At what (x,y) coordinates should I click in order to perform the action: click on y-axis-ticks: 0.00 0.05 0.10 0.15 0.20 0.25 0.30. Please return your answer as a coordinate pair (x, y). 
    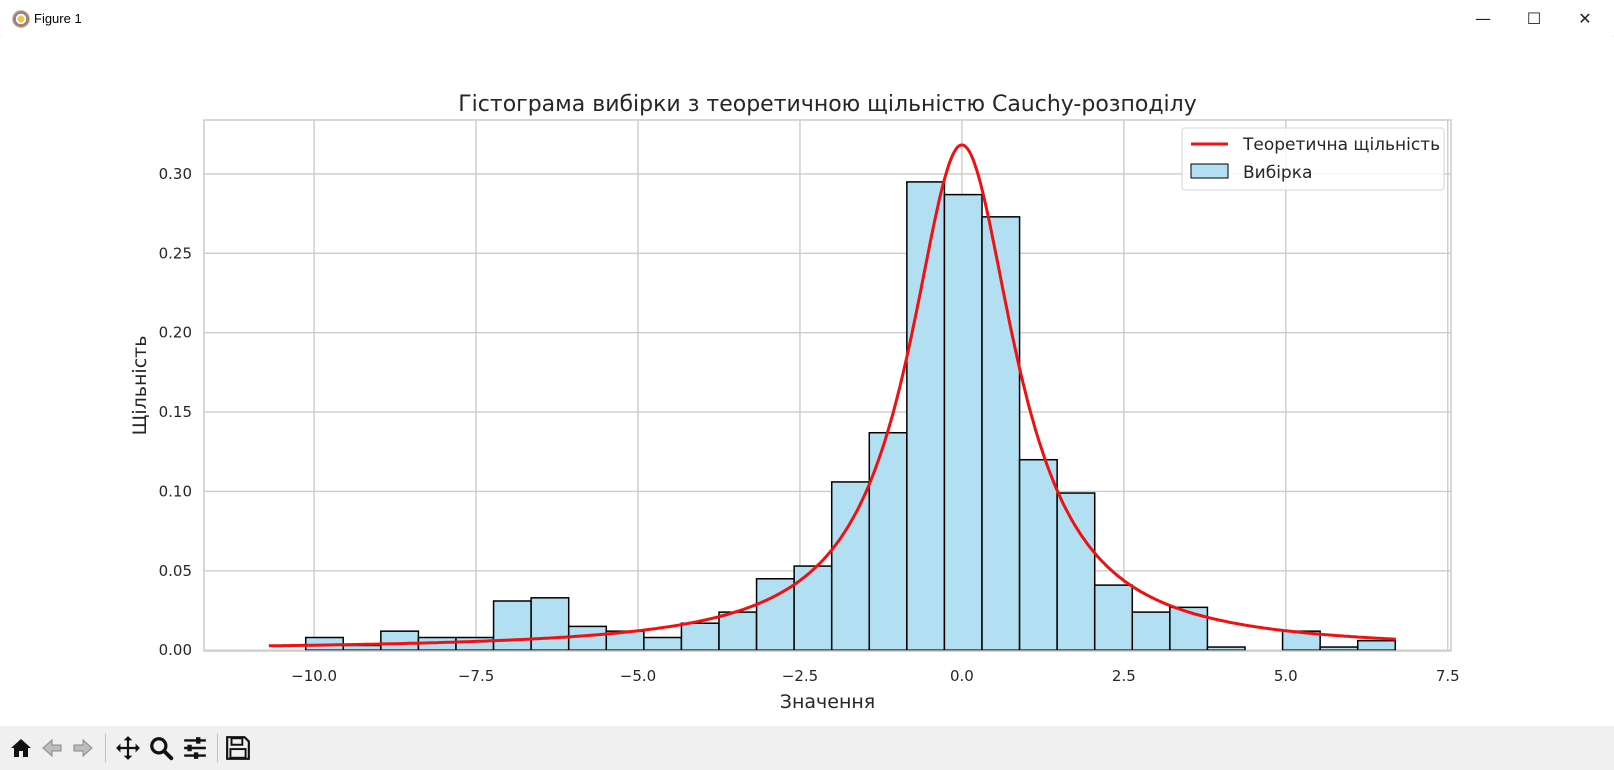
    Looking at the image, I should click on (175, 412).